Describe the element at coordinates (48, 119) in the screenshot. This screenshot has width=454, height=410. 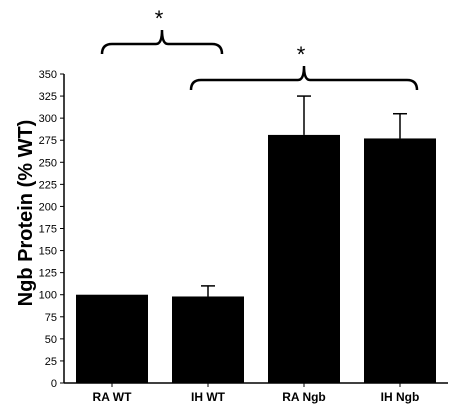
I see `y-tick-label: 300` at that location.